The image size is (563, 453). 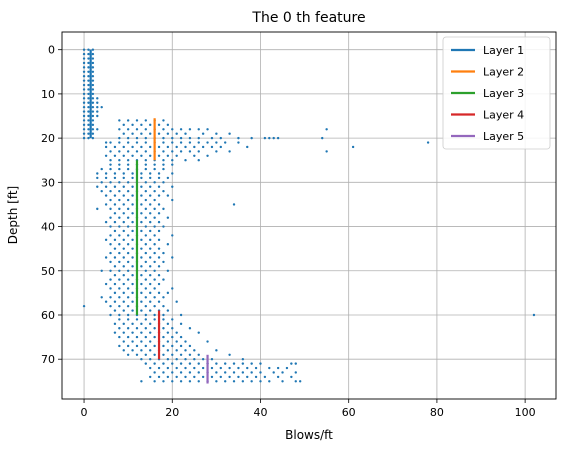 I want to click on x-tick-label: 20, so click(x=172, y=412).